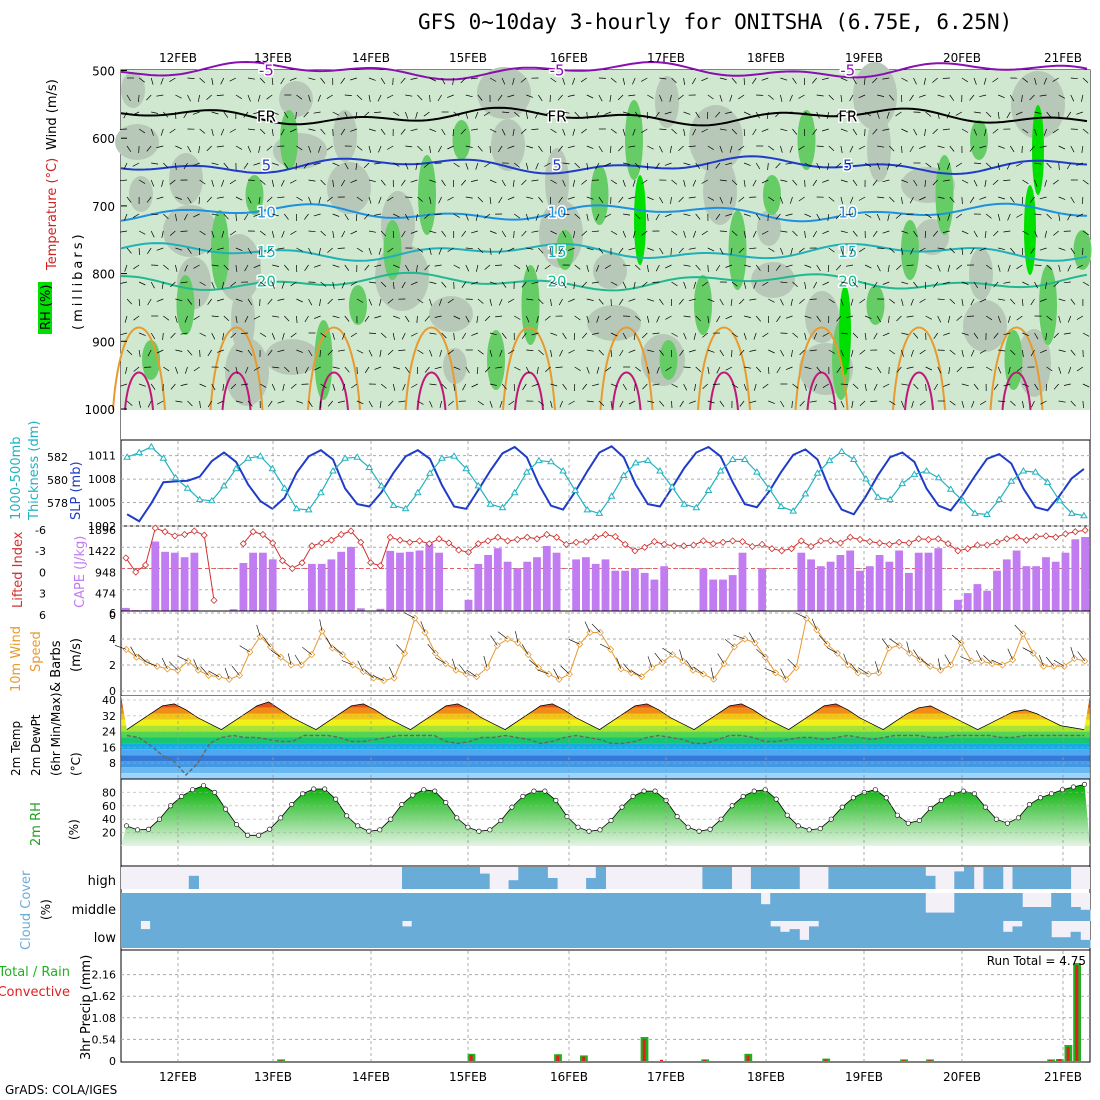  I want to click on footer-credit: GrADS: COLA/IGES, so click(61, 1090).